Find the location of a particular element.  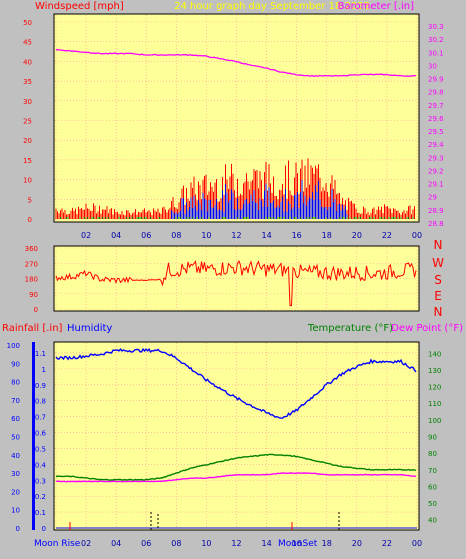

humidity-tick-label: 0 is located at coordinates (18, 529).